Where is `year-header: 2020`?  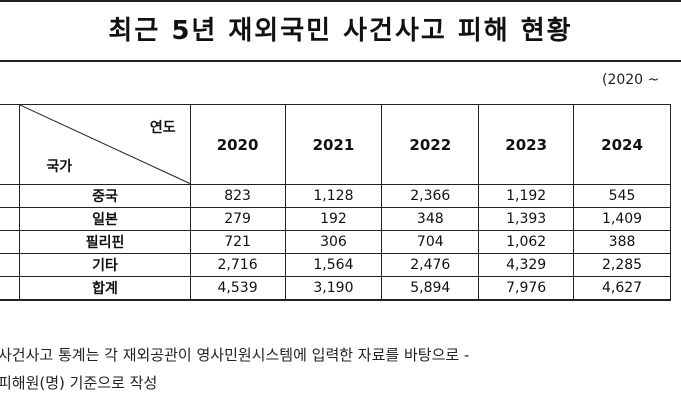 year-header: 2020 is located at coordinates (237, 144).